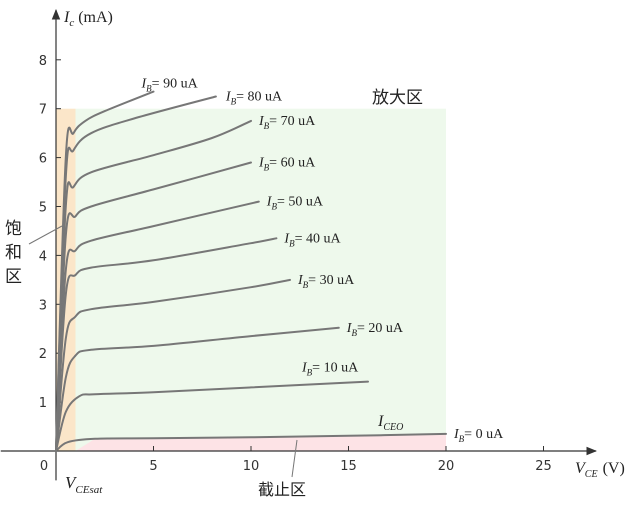  I want to click on series-label: IB= 0 uA, so click(478, 435).